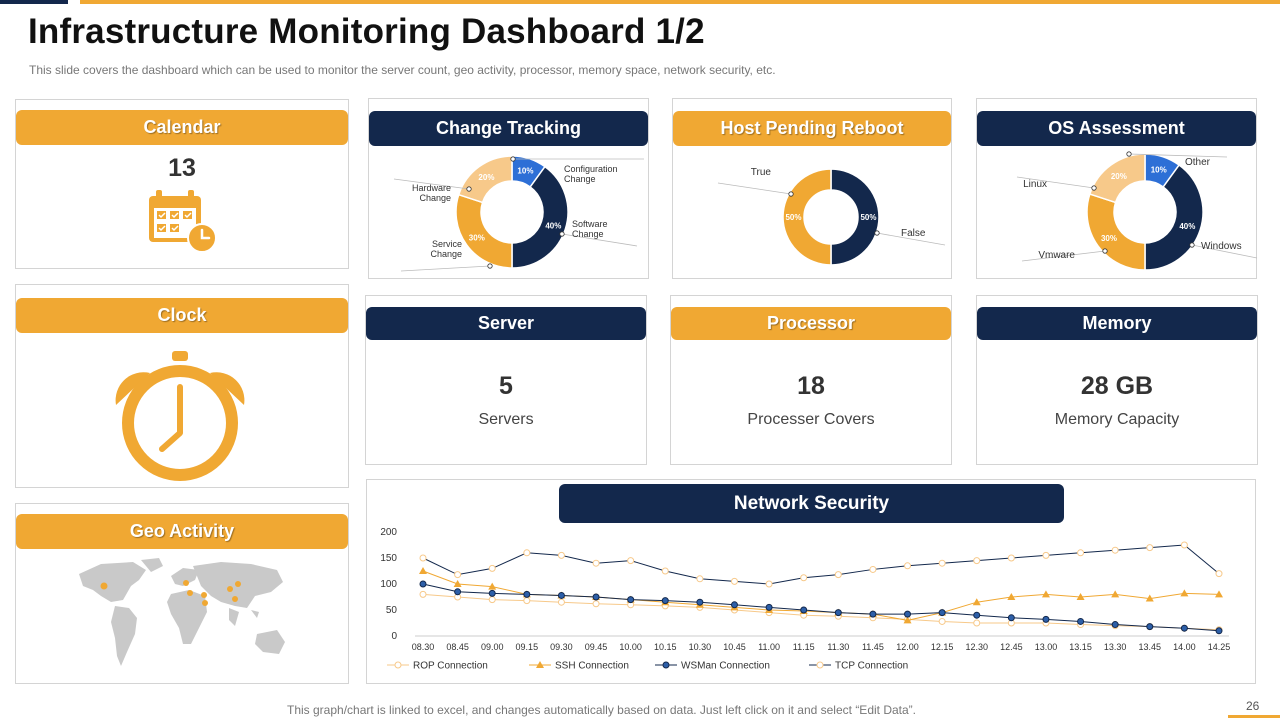 The width and height of the screenshot is (1280, 720). Describe the element at coordinates (431, 188) in the screenshot. I see `ct-label-3-a: Hardware` at that location.